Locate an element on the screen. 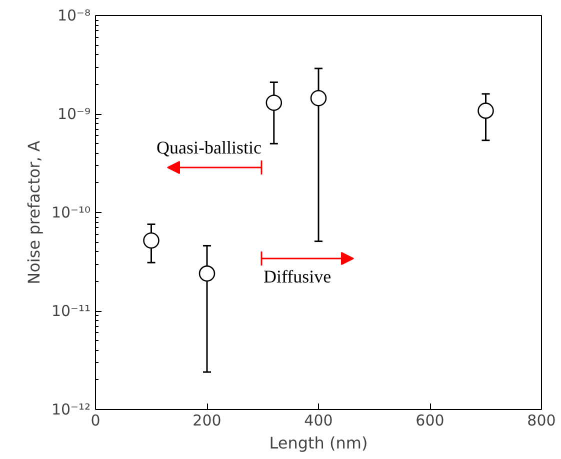 The width and height of the screenshot is (561, 459). y-tick-label: 10⁻¹¹ is located at coordinates (70, 311).